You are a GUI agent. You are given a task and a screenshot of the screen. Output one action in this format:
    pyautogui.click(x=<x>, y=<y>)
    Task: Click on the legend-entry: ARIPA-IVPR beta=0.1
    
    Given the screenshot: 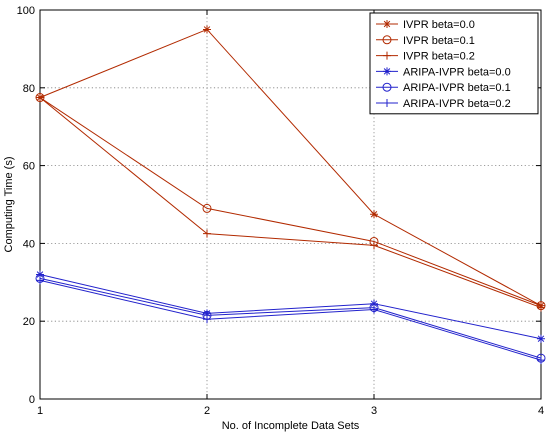 What is the action you would take?
    pyautogui.click(x=443, y=88)
    